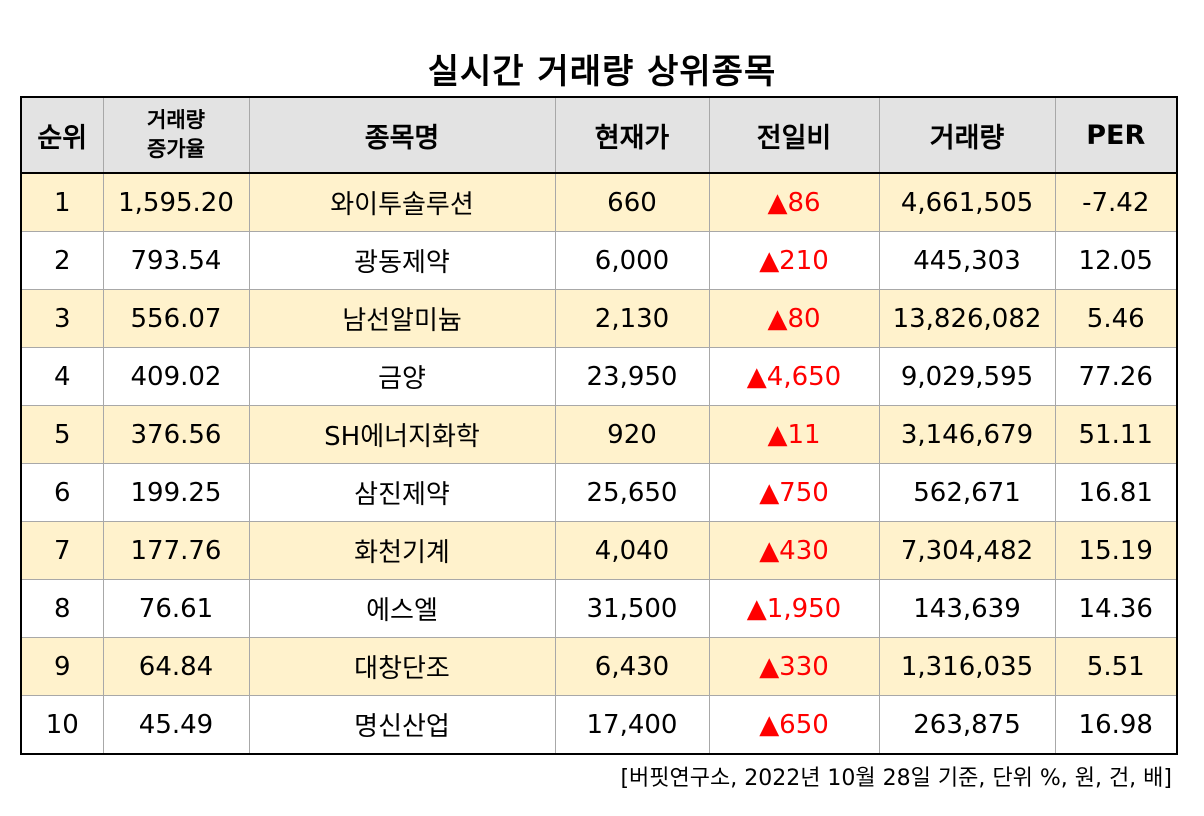 The width and height of the screenshot is (1204, 816). Describe the element at coordinates (62, 135) in the screenshot. I see `header-rank: 순위` at that location.